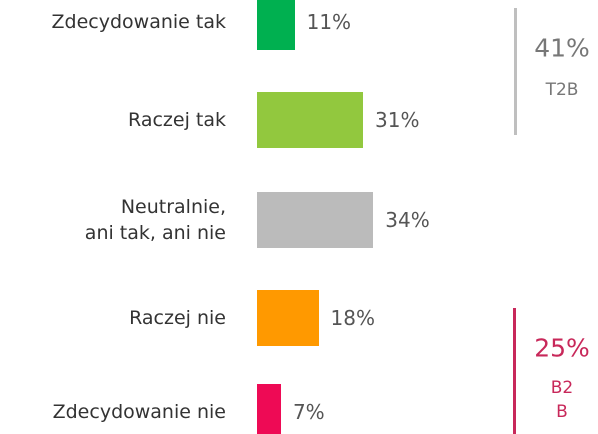  I want to click on value-label: 18%, so click(352, 318).